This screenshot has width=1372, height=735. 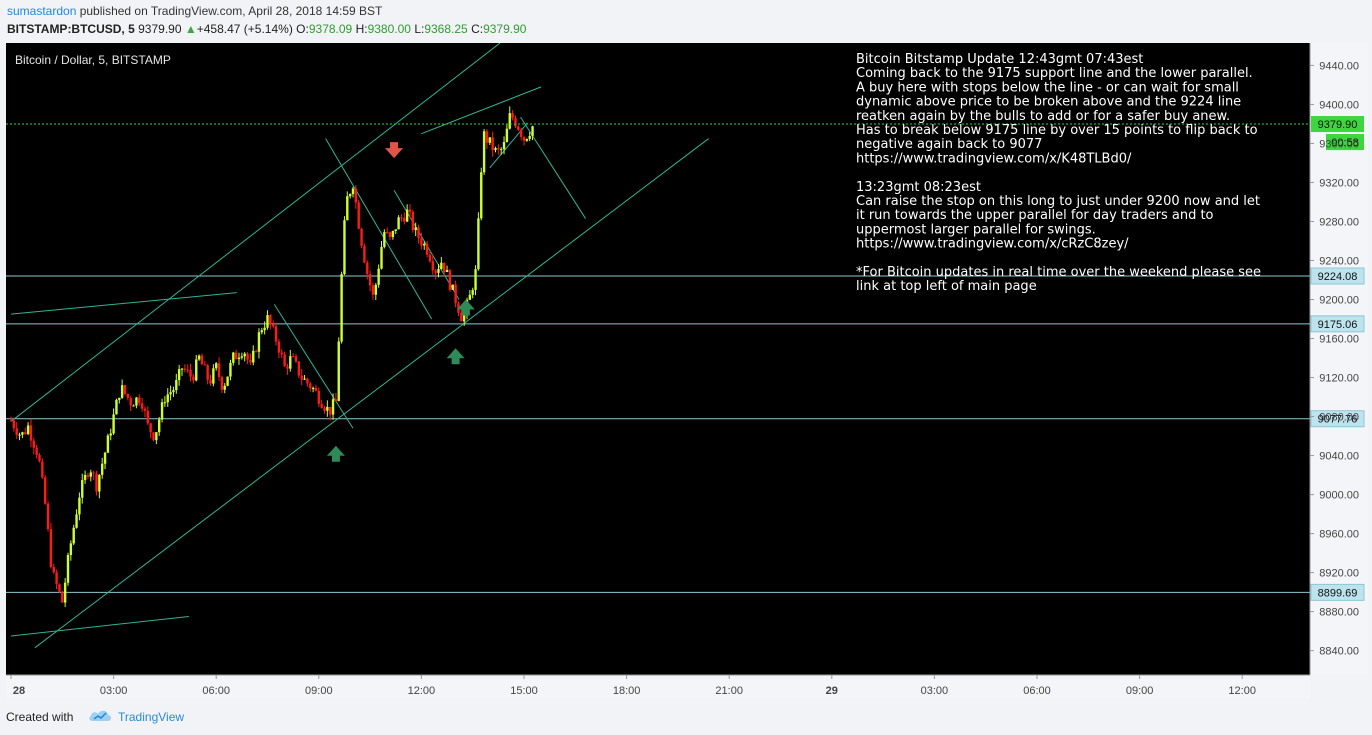 I want to click on high-label: H:, so click(x=361, y=29).